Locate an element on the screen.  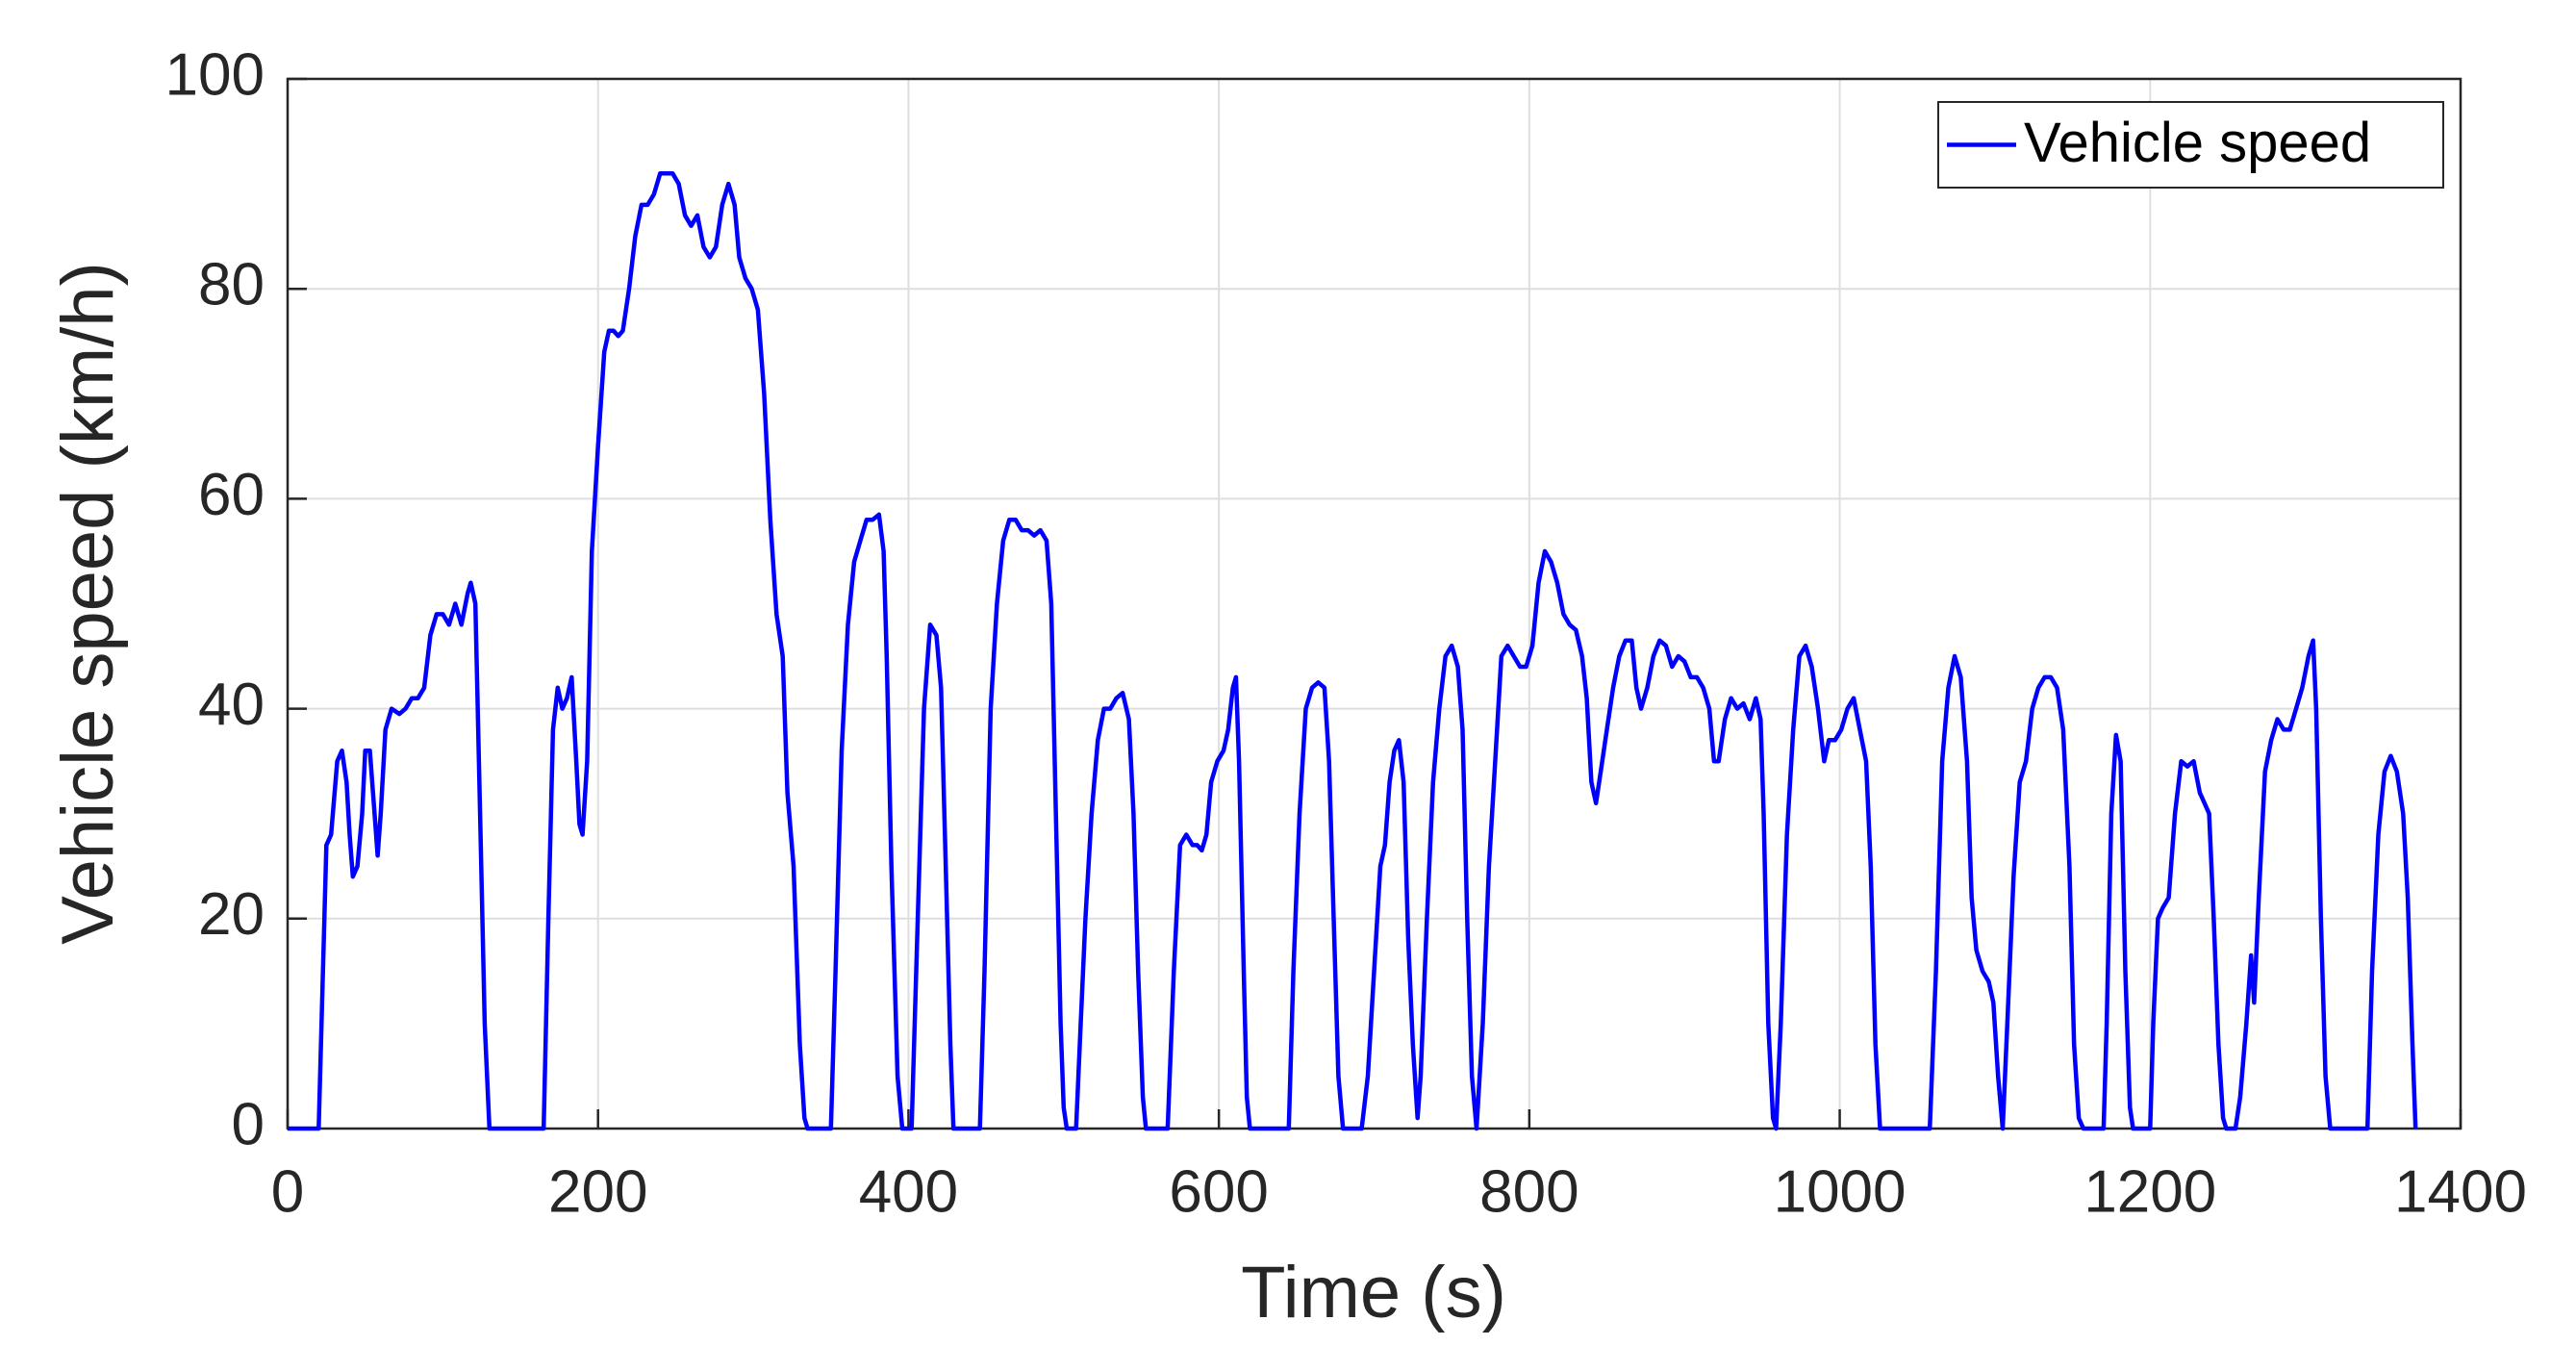
legend: Vehicle speed is located at coordinates (2190, 145).